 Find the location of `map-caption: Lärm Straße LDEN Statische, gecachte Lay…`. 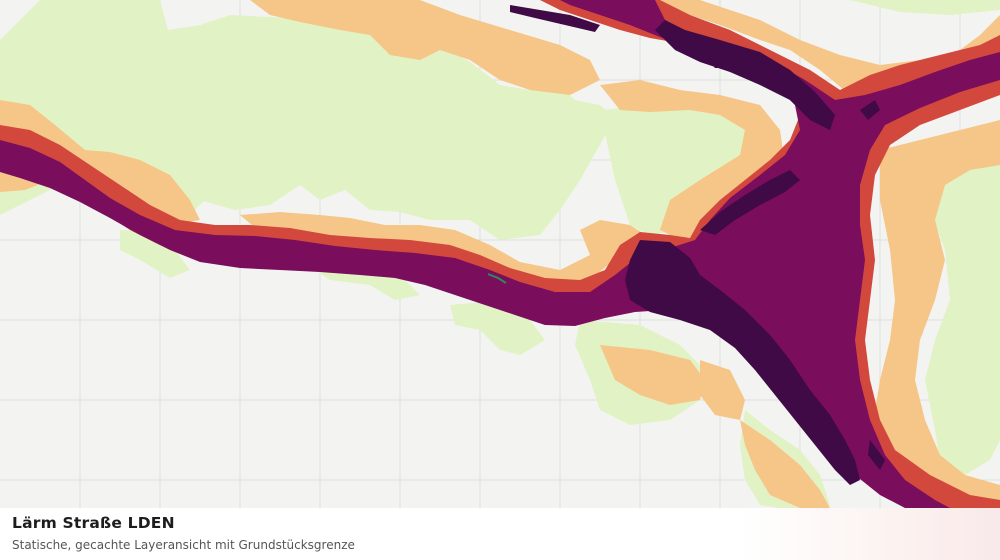

map-caption: Lärm Straße LDEN Statische, gecachte Lay… is located at coordinates (500, 534).